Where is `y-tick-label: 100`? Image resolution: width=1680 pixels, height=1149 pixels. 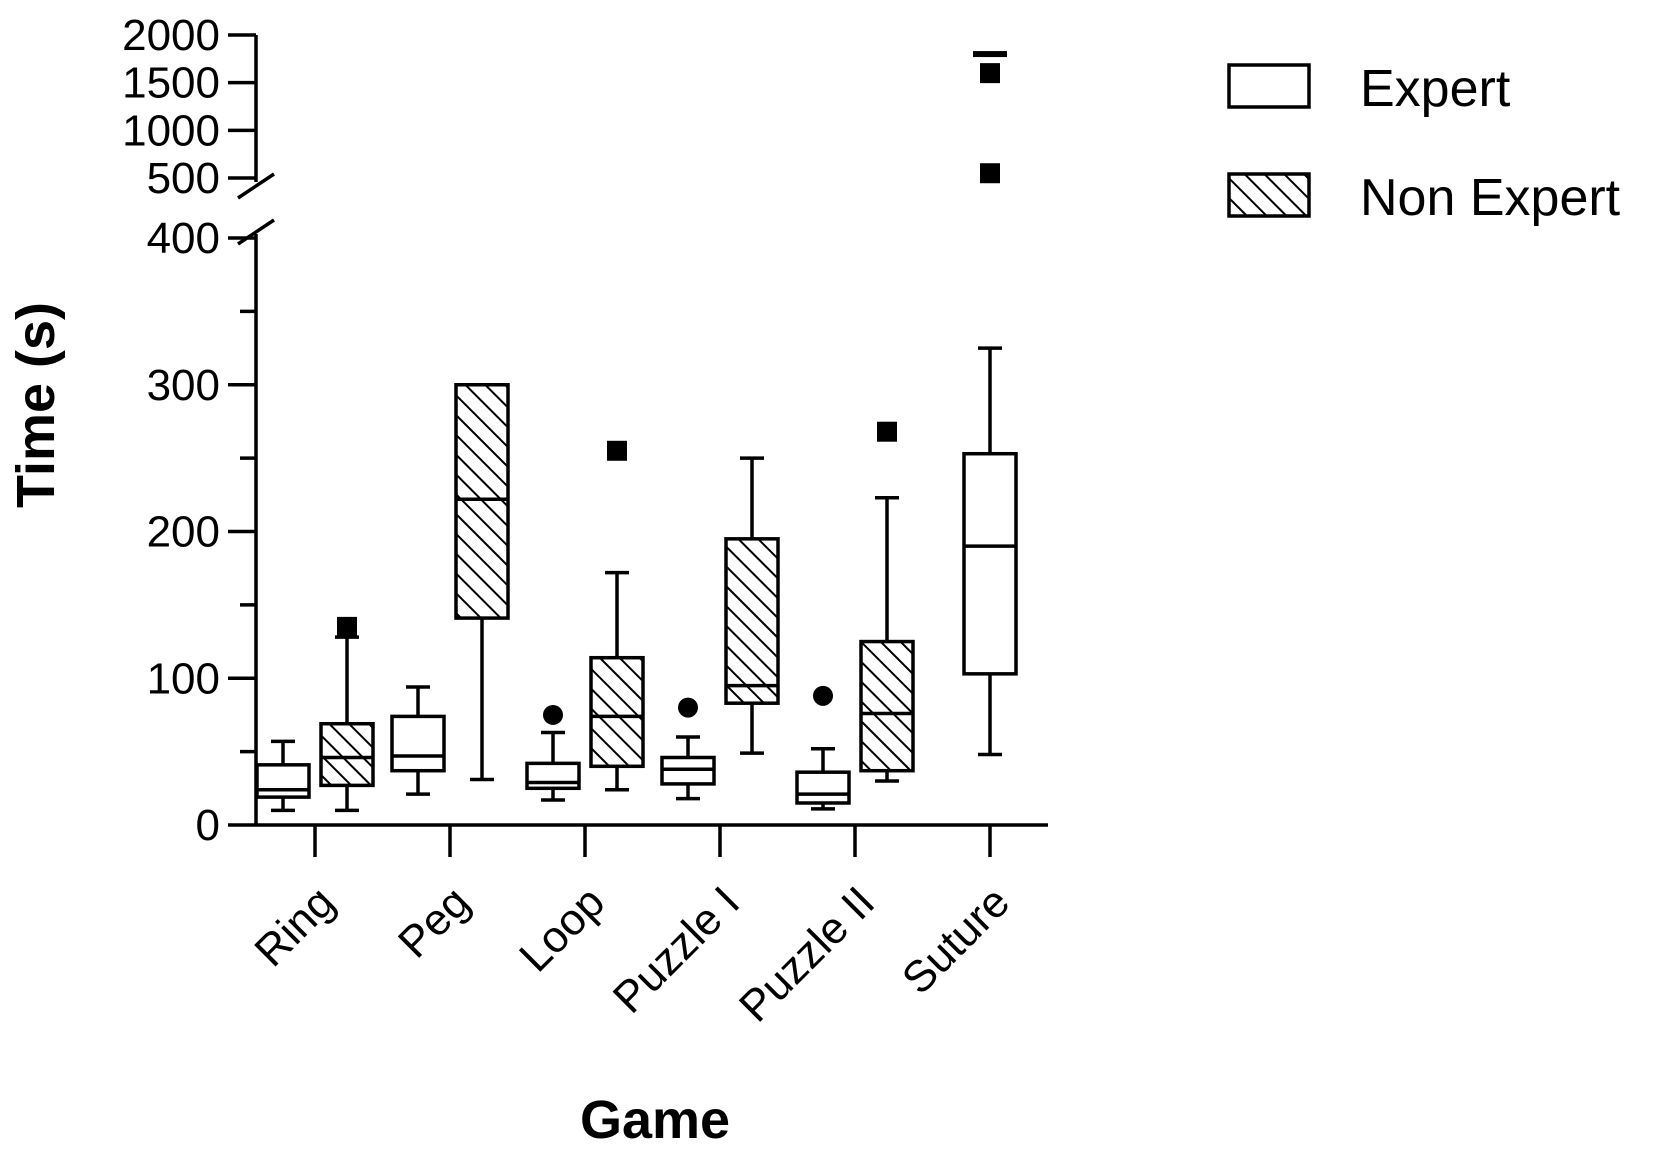 y-tick-label: 100 is located at coordinates (183, 678).